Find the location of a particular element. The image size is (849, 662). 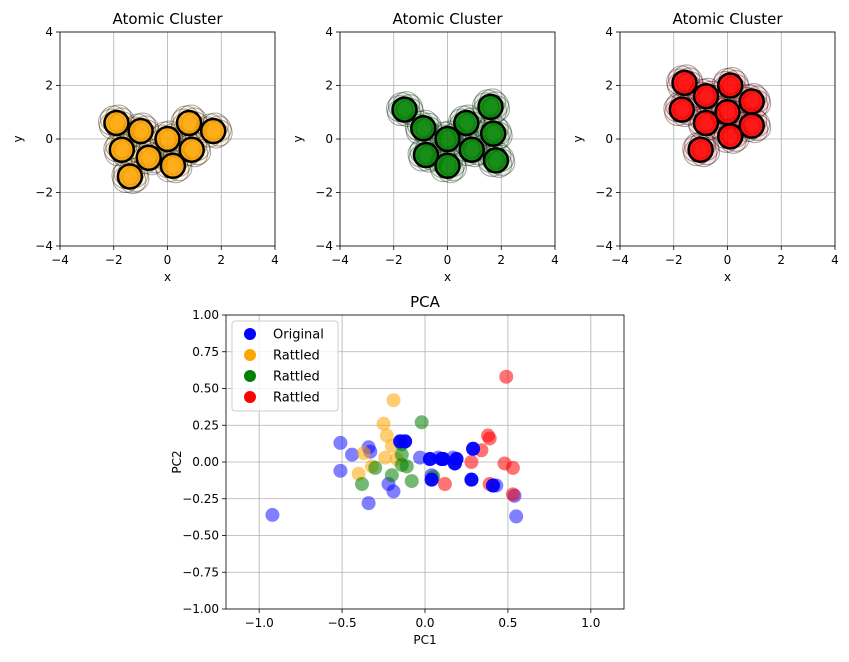

y-tick-label: 0.25 is located at coordinates (205, 425).